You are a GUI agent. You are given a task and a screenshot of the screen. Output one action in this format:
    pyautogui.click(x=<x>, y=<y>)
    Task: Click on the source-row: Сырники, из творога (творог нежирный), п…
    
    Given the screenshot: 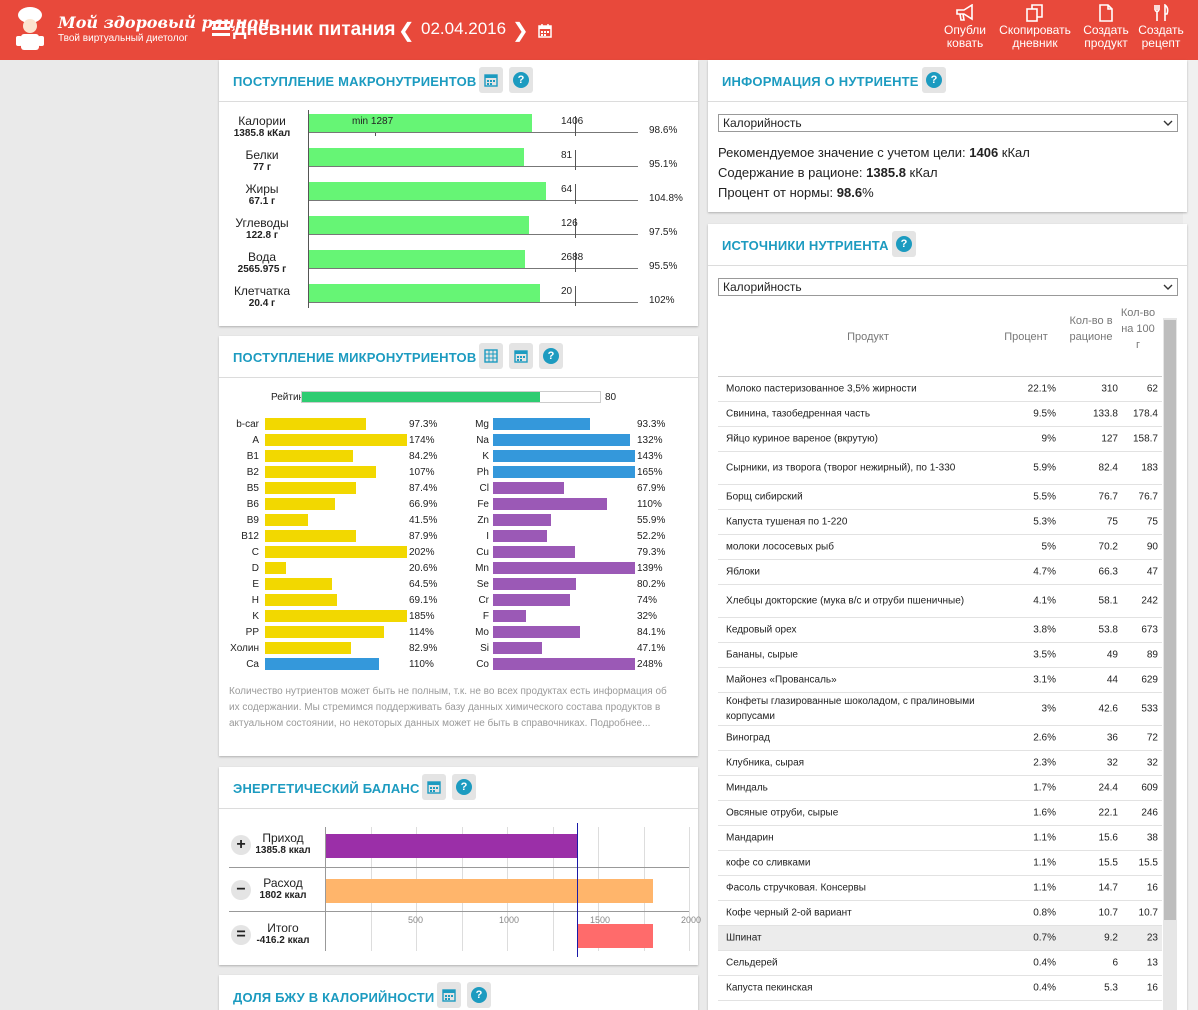 What is the action you would take?
    pyautogui.click(x=940, y=468)
    